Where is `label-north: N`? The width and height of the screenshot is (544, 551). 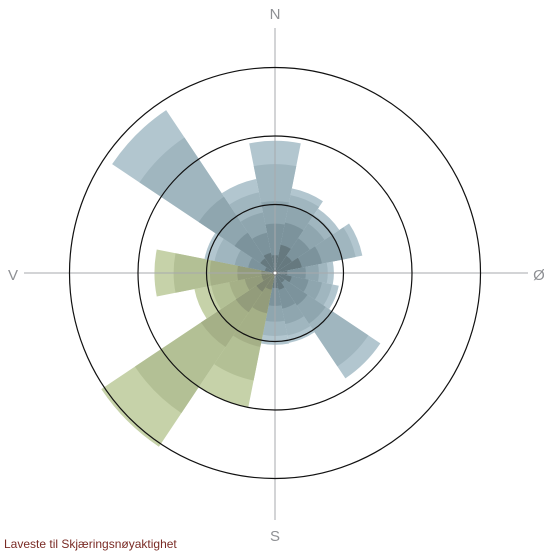
label-north: N is located at coordinates (275, 14).